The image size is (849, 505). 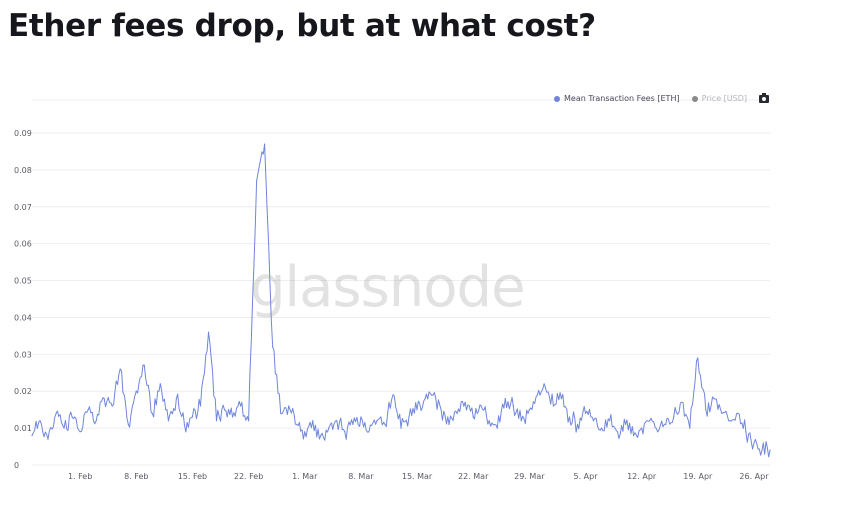 What do you see at coordinates (585, 476) in the screenshot?
I see `x-tick-label: 5. Apr` at bounding box center [585, 476].